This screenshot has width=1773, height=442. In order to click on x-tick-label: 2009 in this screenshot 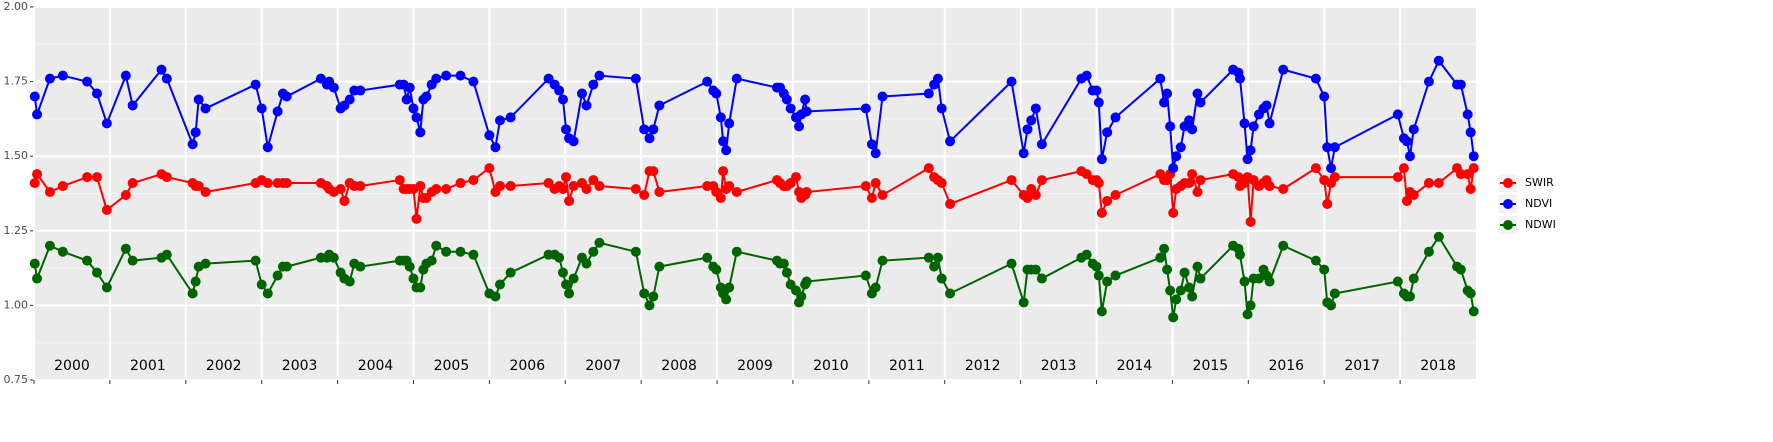, I will do `click(755, 366)`.